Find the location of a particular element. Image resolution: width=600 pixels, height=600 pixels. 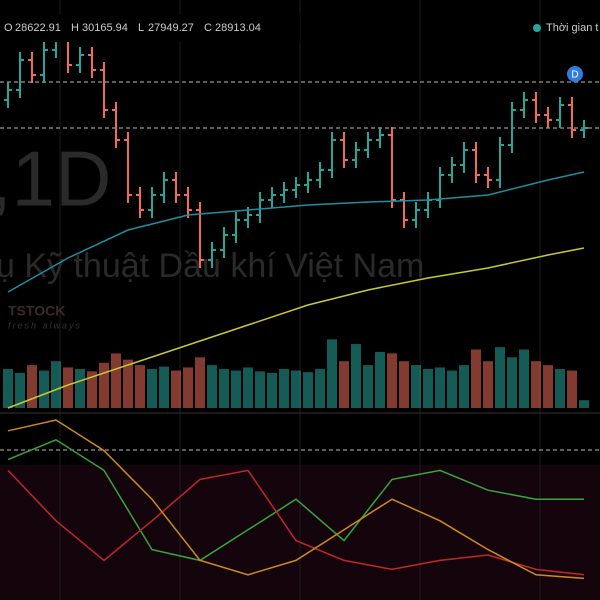

value: 28622.91 is located at coordinates (38, 28).